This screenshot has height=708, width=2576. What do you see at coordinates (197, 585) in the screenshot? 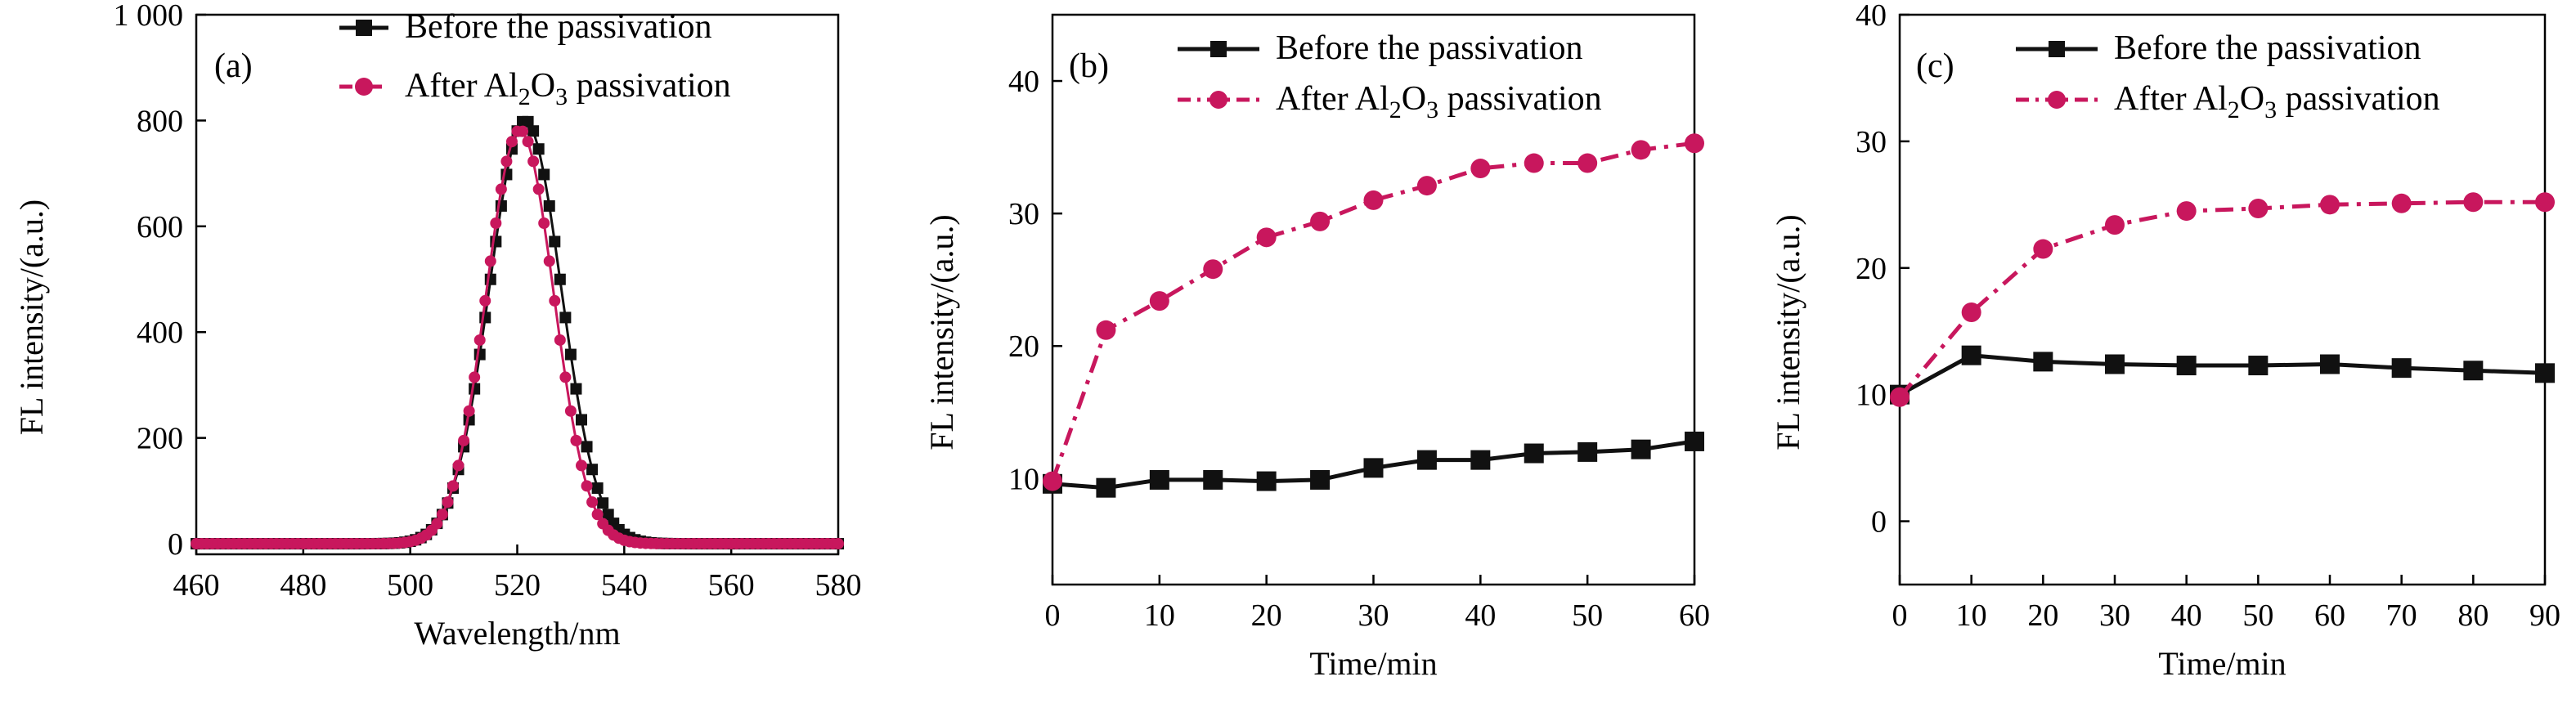
I see `x-tick-label: 460` at bounding box center [197, 585].